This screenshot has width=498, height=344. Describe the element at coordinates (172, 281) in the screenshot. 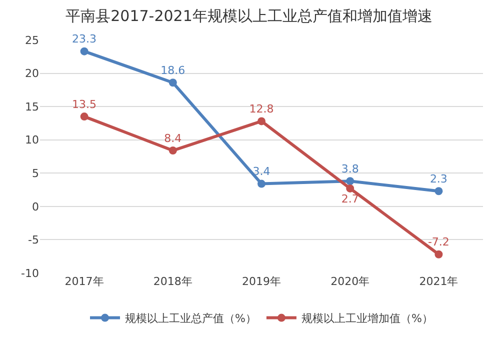

I see `x-tick-label: 2018年` at that location.